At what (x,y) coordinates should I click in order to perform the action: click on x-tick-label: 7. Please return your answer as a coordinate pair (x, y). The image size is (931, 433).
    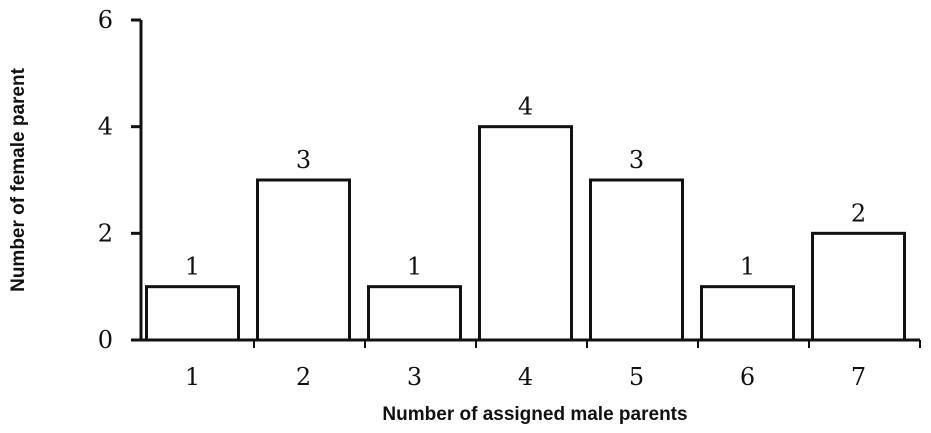
    Looking at the image, I should click on (858, 377).